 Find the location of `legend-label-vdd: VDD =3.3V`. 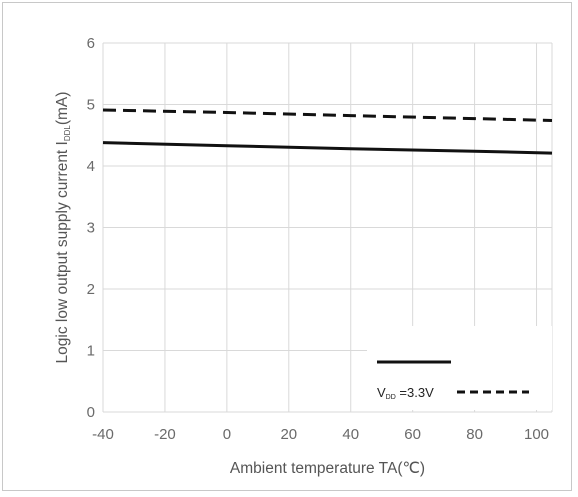

legend-label-vdd: VDD =3.3V is located at coordinates (405, 393).